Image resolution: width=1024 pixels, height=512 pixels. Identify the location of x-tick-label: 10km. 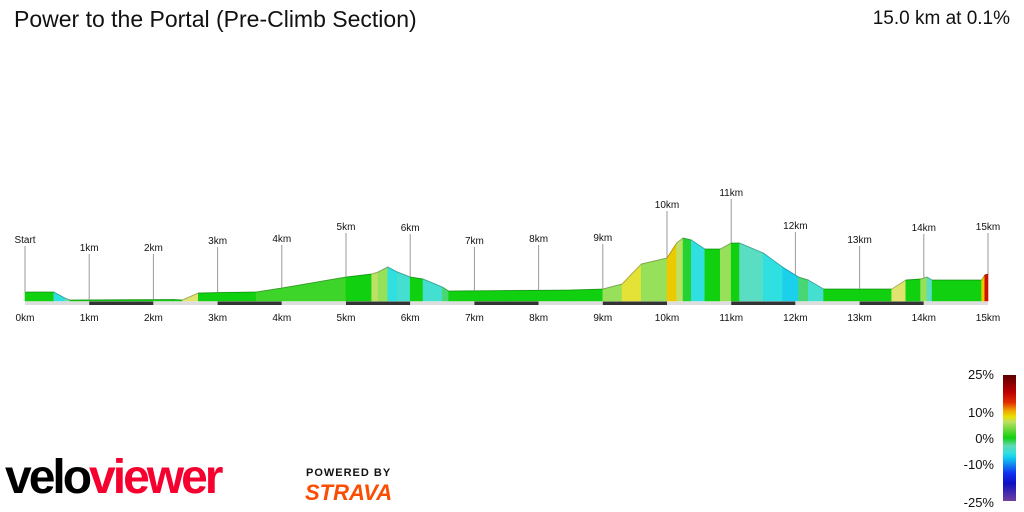
(667, 318).